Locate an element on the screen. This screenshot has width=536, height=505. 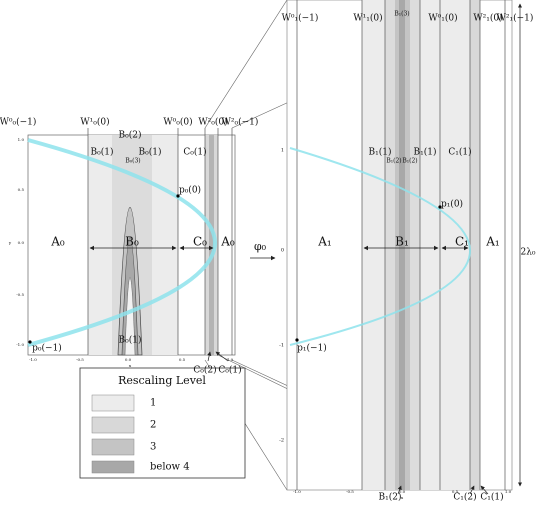
top-label: W¹₀(0) is located at coordinates (94, 122).